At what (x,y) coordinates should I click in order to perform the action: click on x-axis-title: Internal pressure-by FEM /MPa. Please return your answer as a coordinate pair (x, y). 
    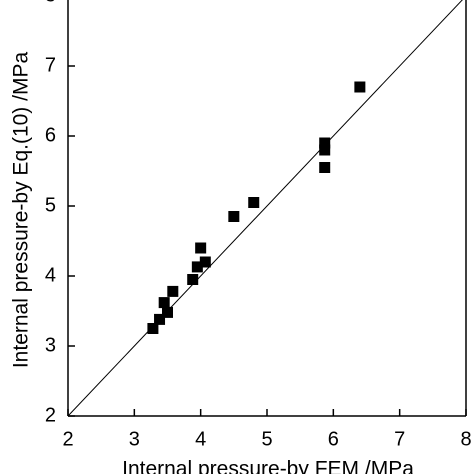
    Looking at the image, I should click on (268, 466).